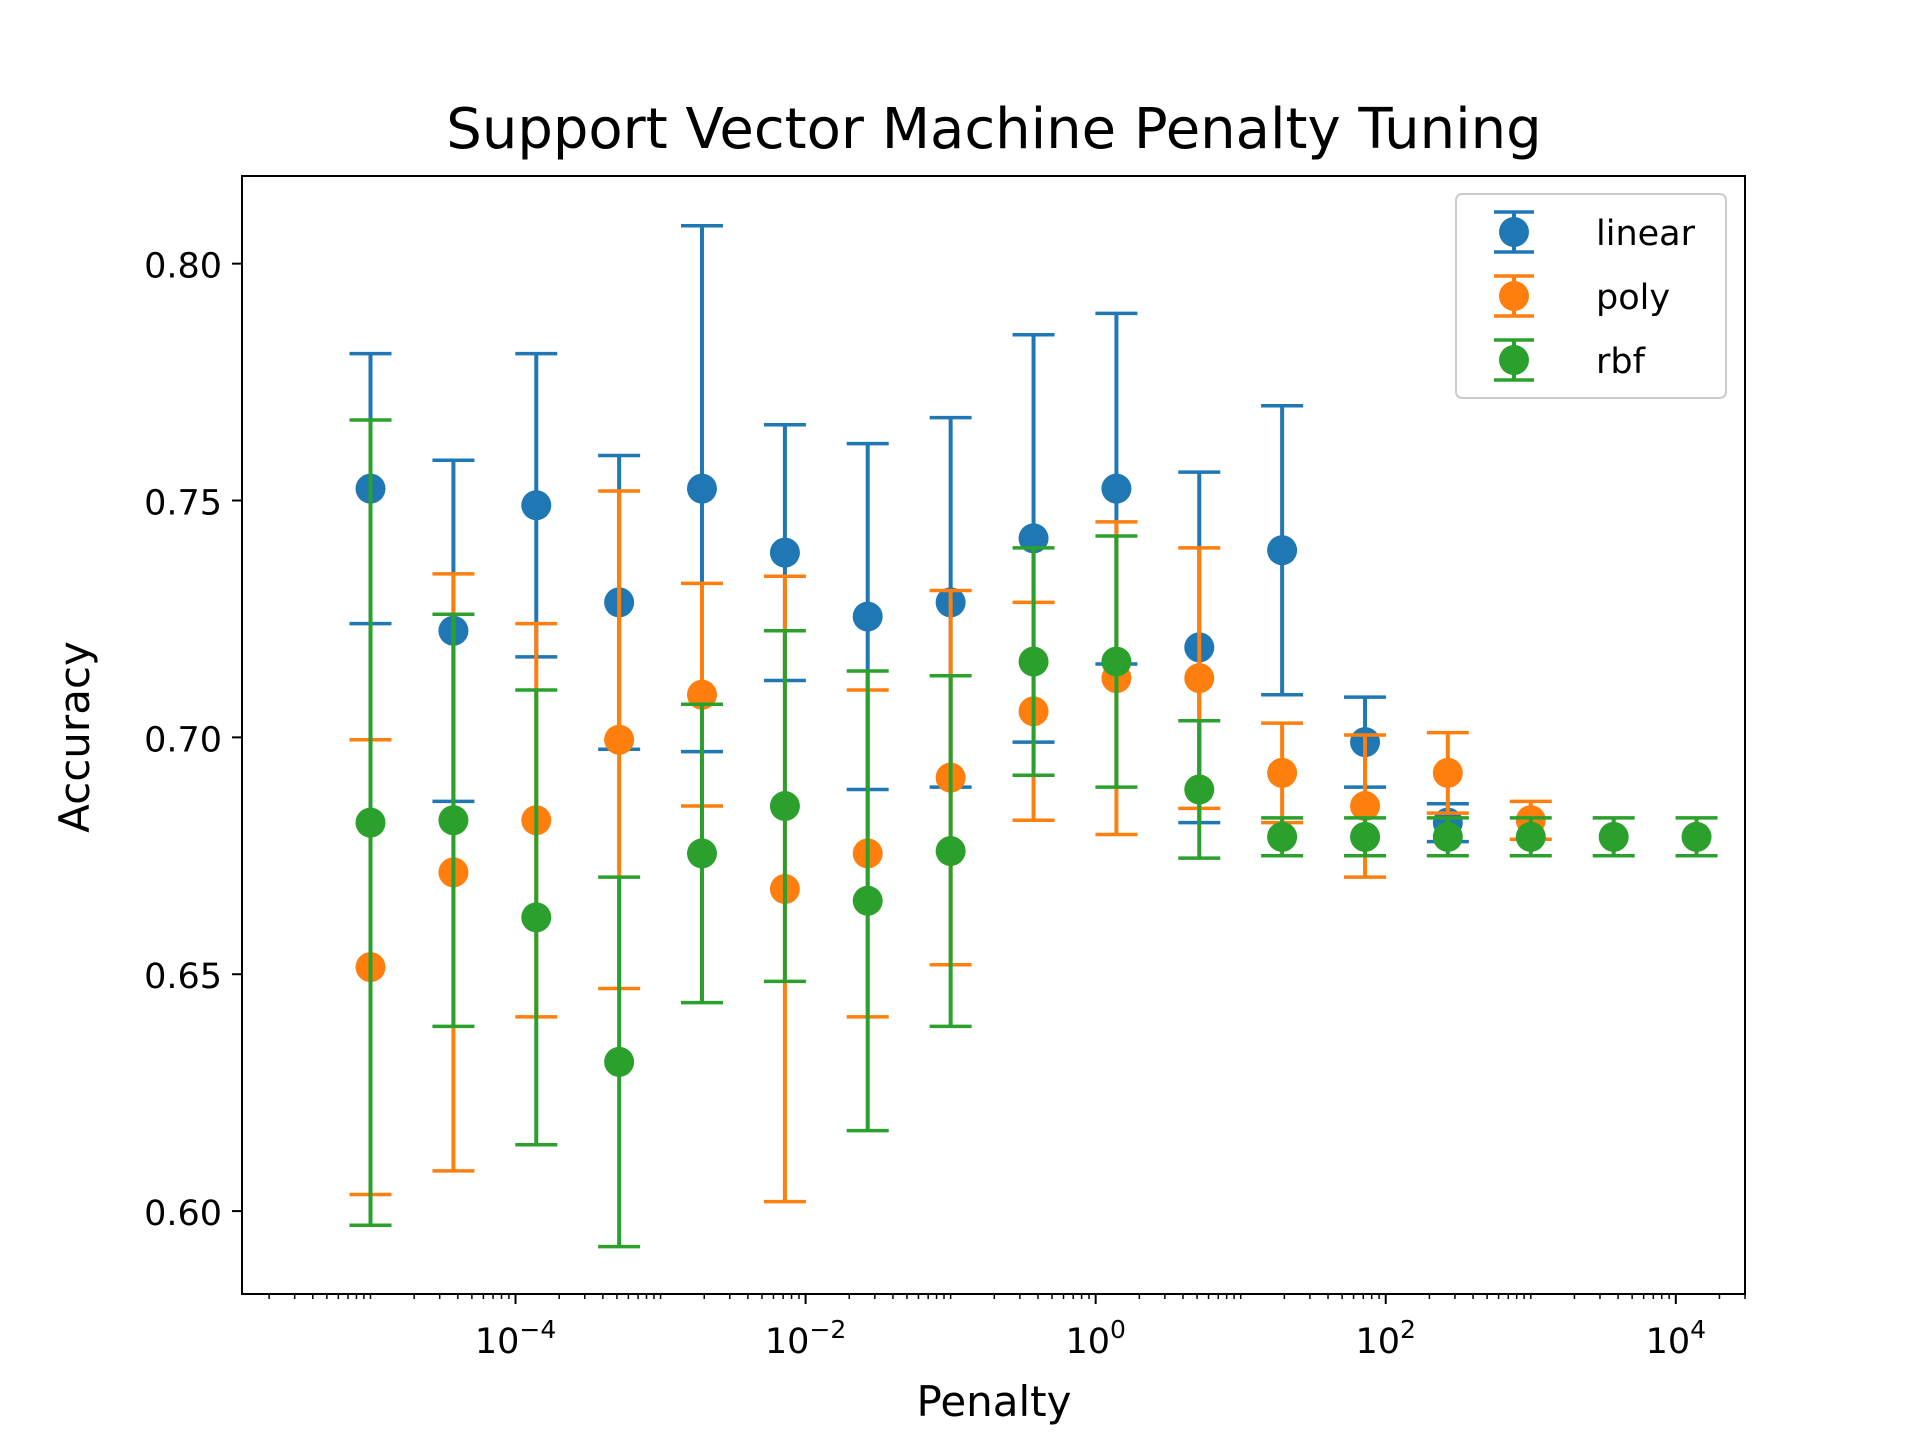 Image resolution: width=1920 pixels, height=1444 pixels. I want to click on y-tick-label: 0.75, so click(183, 504).